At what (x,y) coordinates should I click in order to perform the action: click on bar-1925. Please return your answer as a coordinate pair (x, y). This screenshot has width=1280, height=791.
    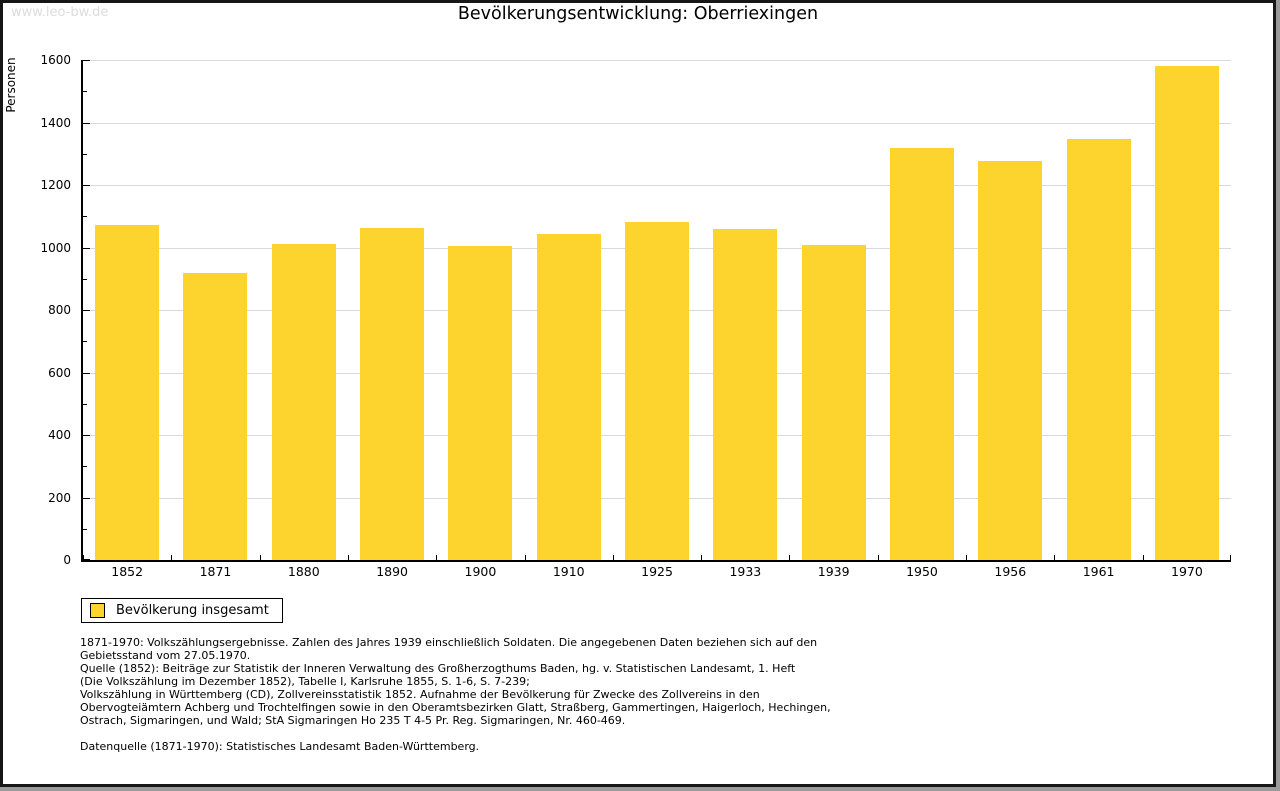
    Looking at the image, I should click on (657, 391).